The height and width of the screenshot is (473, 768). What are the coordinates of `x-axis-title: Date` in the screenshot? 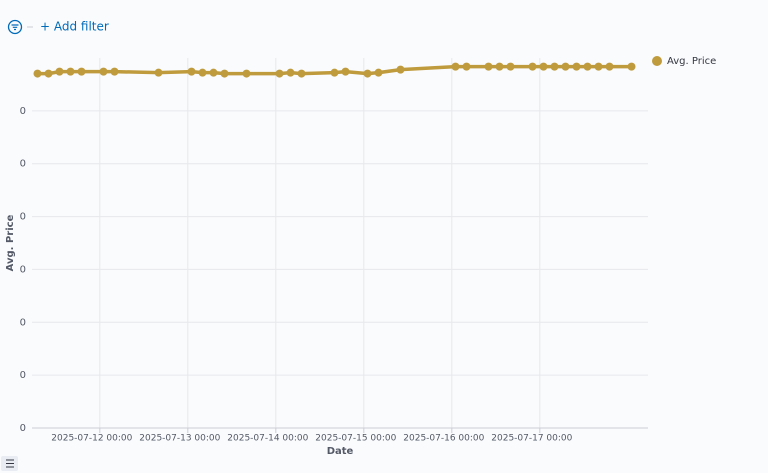 It's located at (340, 451).